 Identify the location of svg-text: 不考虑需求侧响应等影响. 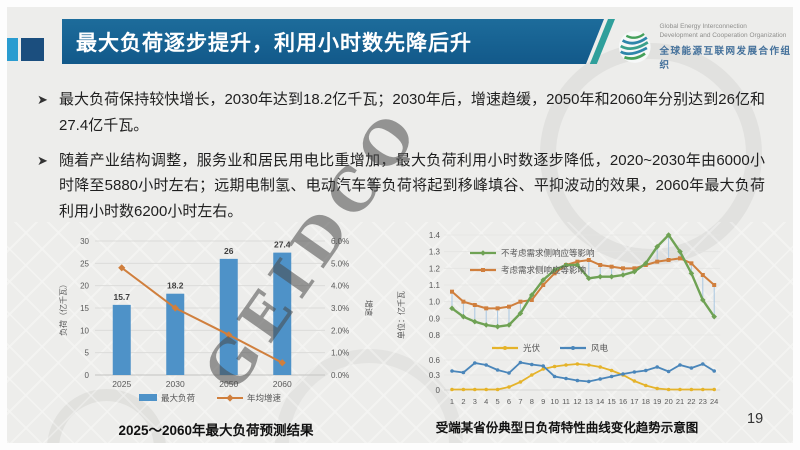
(548, 253).